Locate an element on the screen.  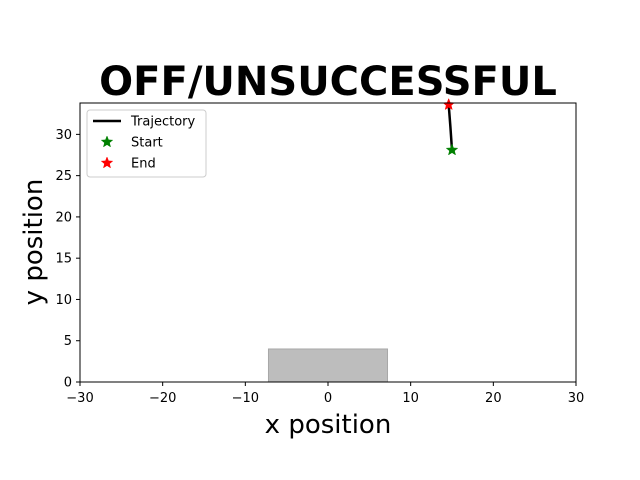
legend-start-swatch is located at coordinates (107, 141).